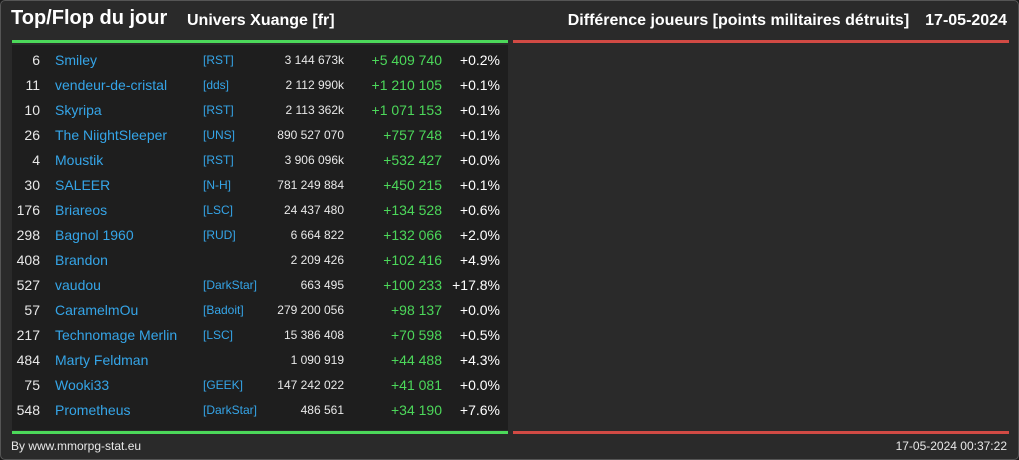 The width and height of the screenshot is (1019, 460). What do you see at coordinates (82, 385) in the screenshot?
I see `player-name-link: Wooki33` at bounding box center [82, 385].